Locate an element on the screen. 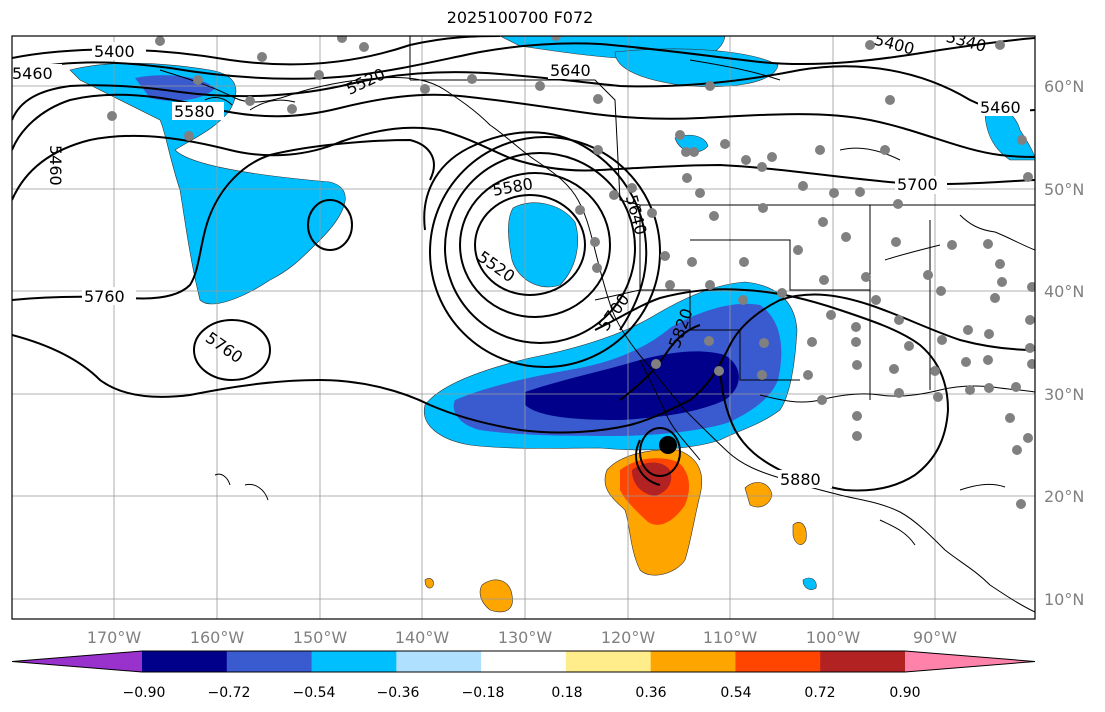  lon-label: 150°W is located at coordinates (320, 637).